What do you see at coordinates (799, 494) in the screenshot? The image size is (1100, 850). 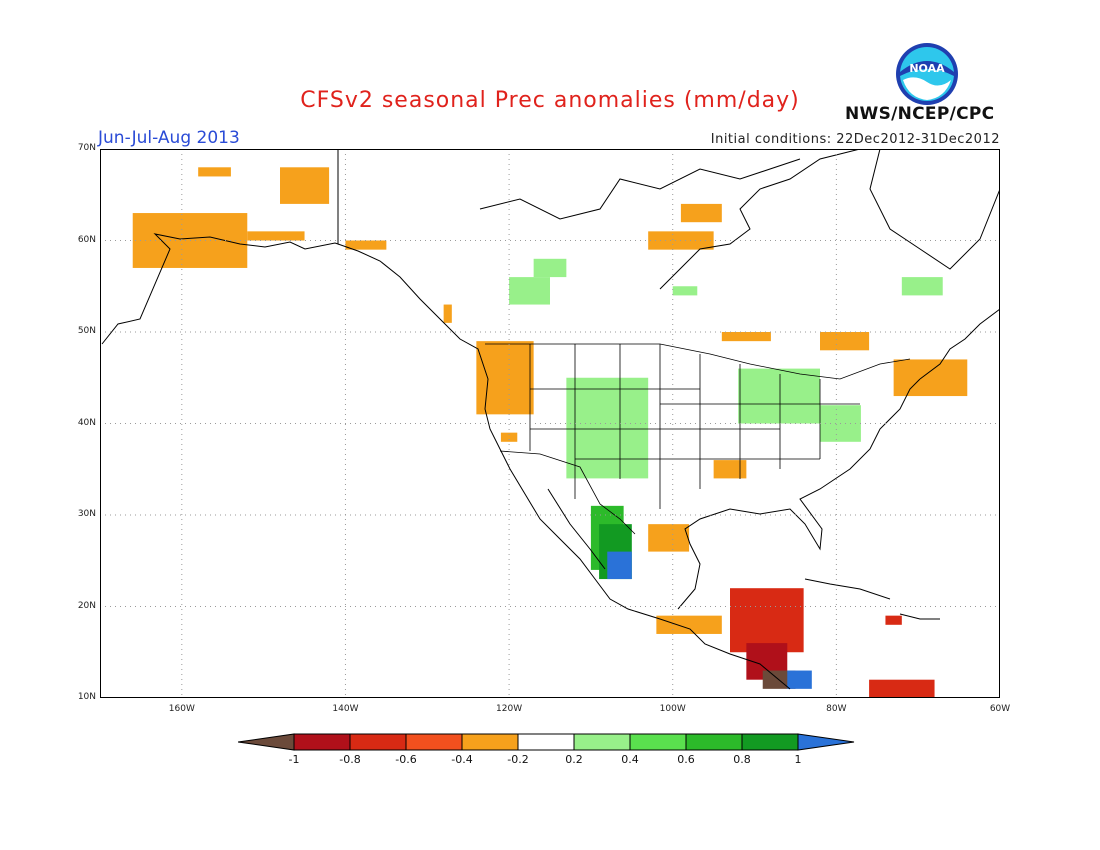 I see `gulf-coast` at bounding box center [799, 494].